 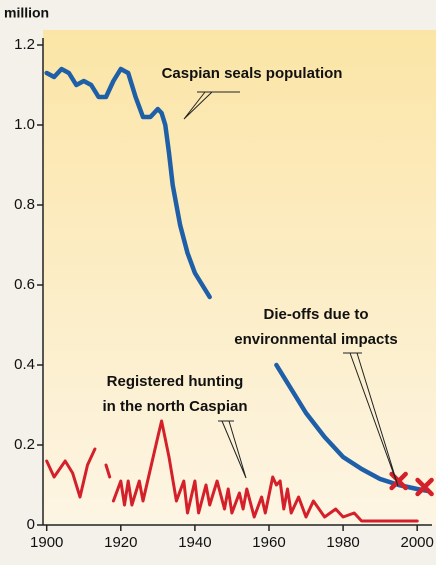 I want to click on y-tick-label: 0.4, so click(x=24, y=364).